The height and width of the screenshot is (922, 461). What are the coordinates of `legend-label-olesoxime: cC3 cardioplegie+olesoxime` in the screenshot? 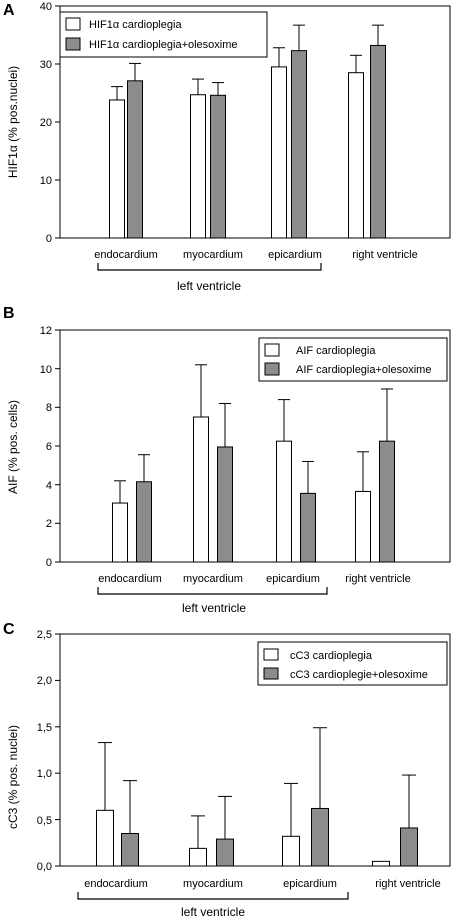 It's located at (359, 675).